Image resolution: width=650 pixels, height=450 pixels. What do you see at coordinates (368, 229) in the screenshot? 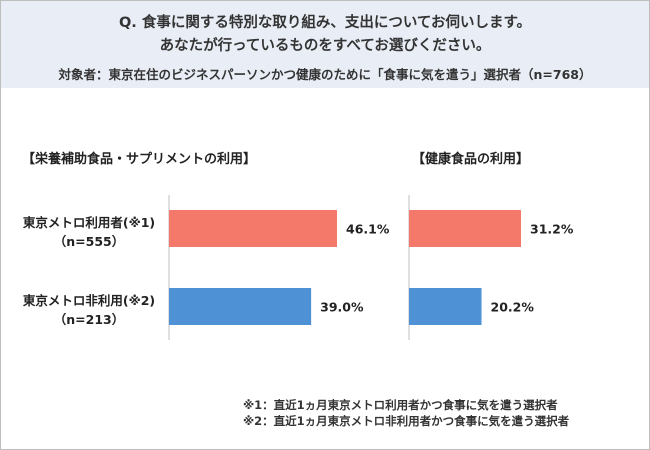
I see `value-label-metro-users: 46.1%` at bounding box center [368, 229].